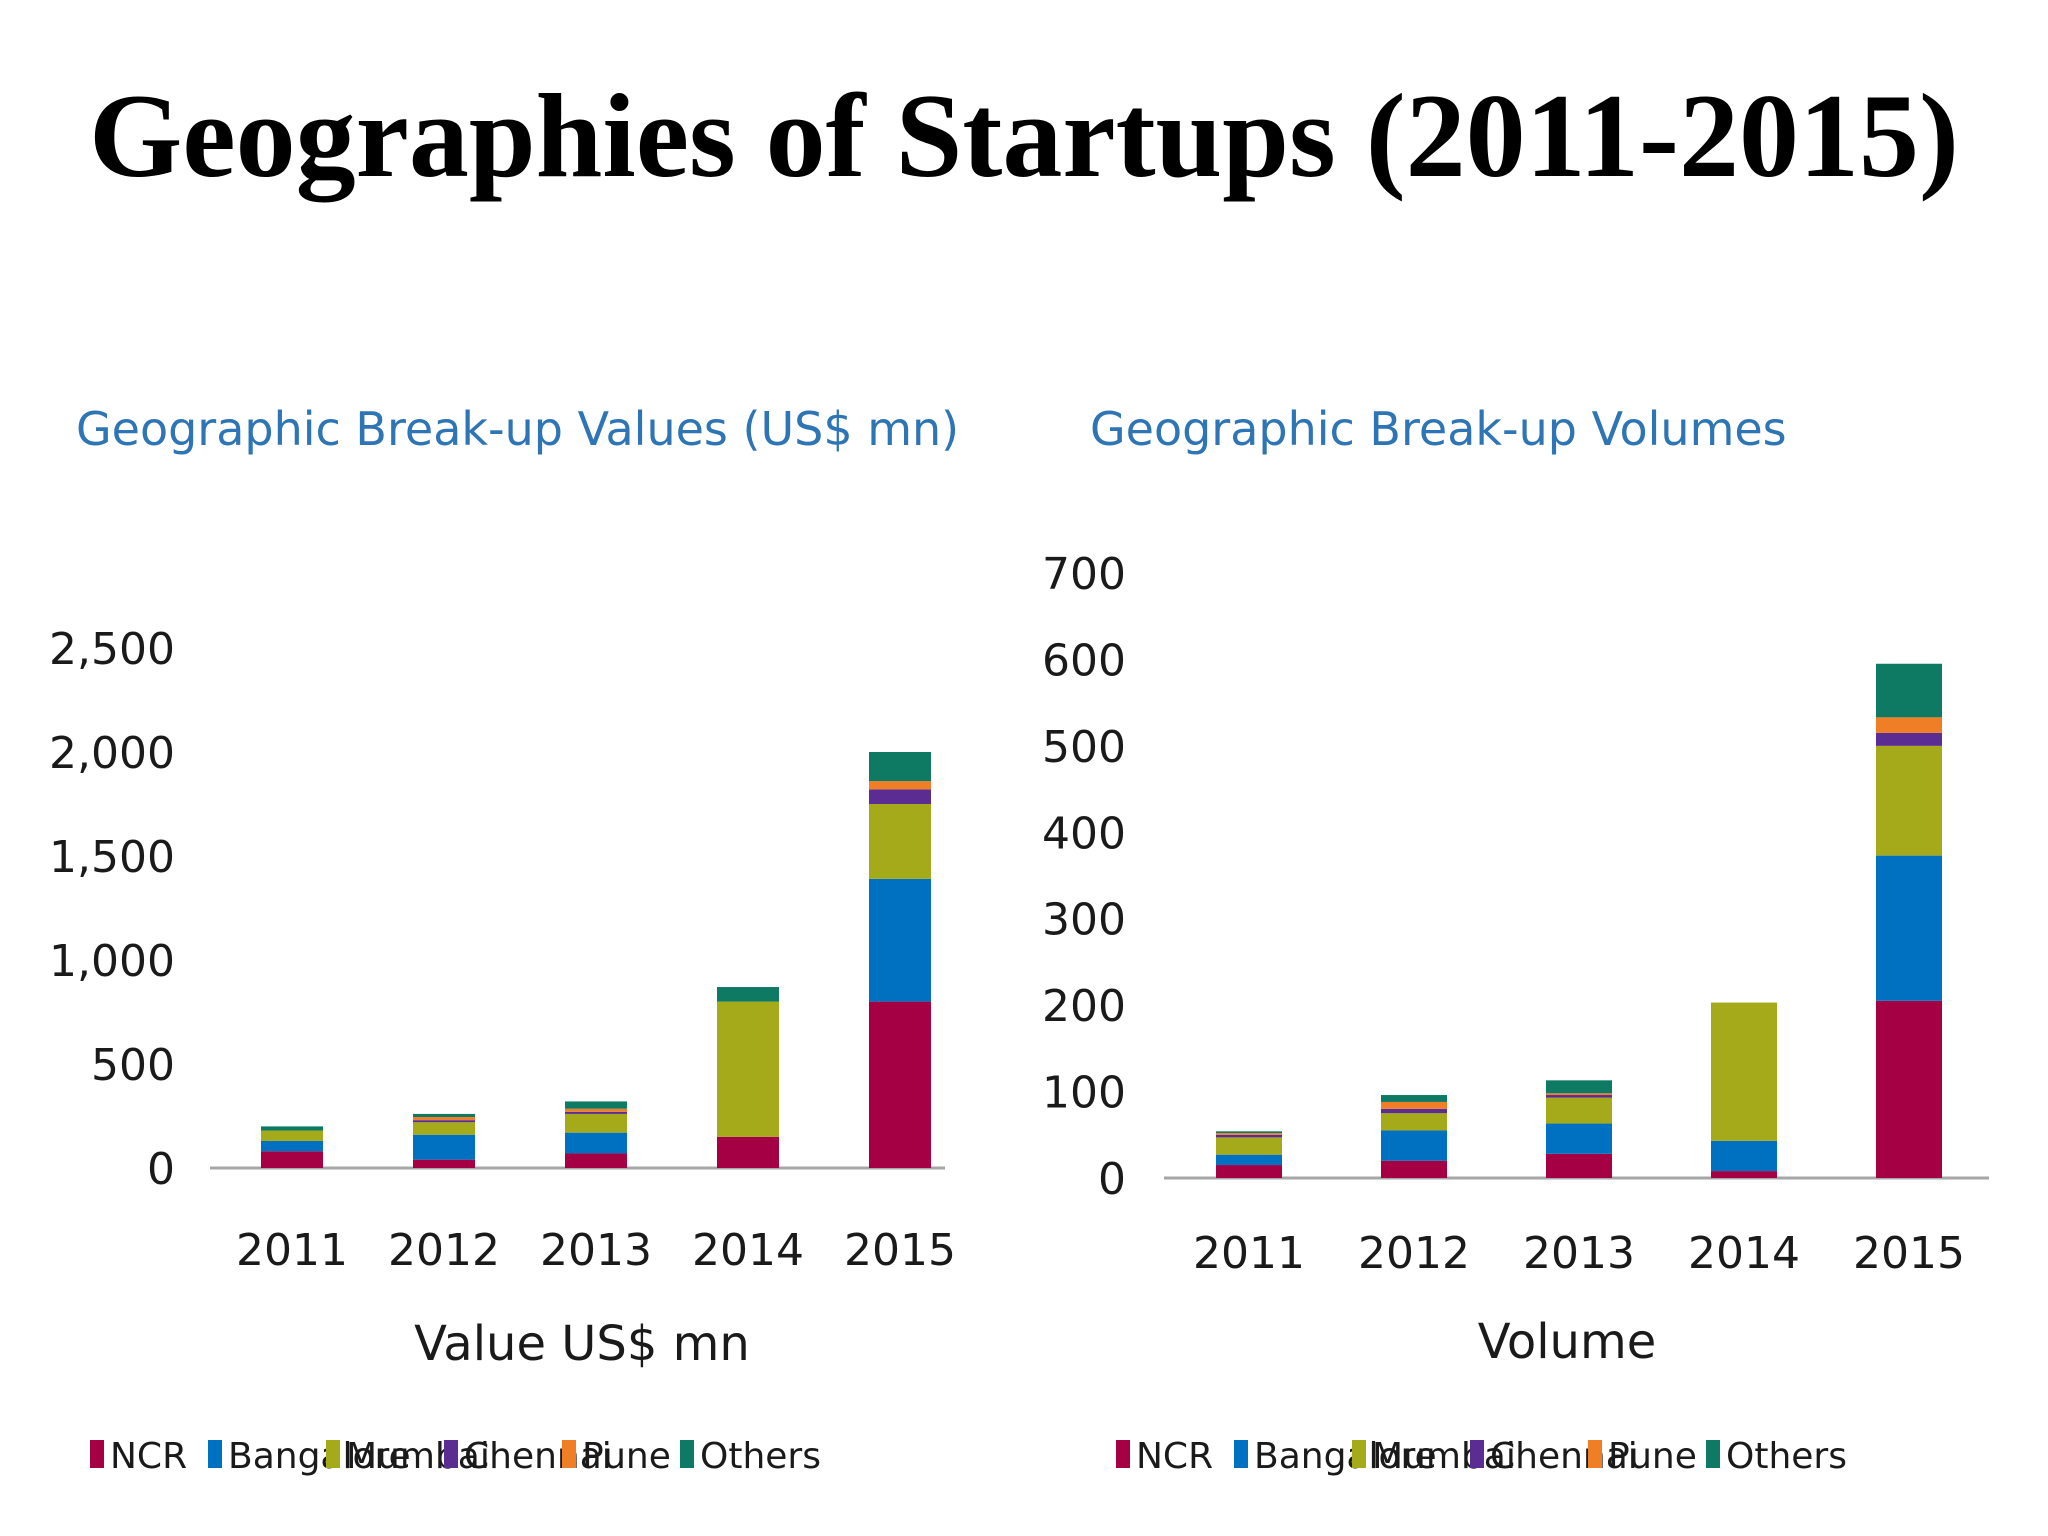 Image resolution: width=2048 pixels, height=1536 pixels. Describe the element at coordinates (1567, 1342) in the screenshot. I see `x-axis-title: Volume` at that location.